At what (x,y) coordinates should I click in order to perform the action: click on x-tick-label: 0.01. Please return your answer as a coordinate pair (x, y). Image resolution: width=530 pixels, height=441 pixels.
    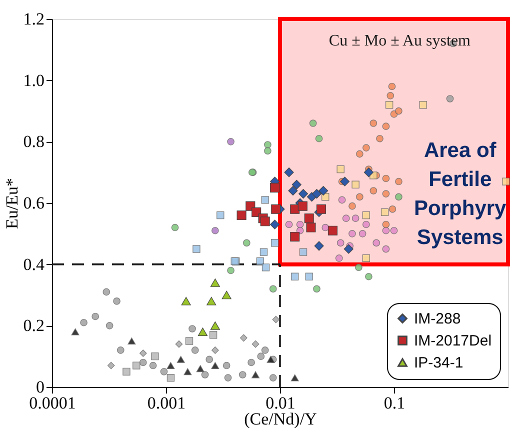
    Looking at the image, I should click on (281, 403).